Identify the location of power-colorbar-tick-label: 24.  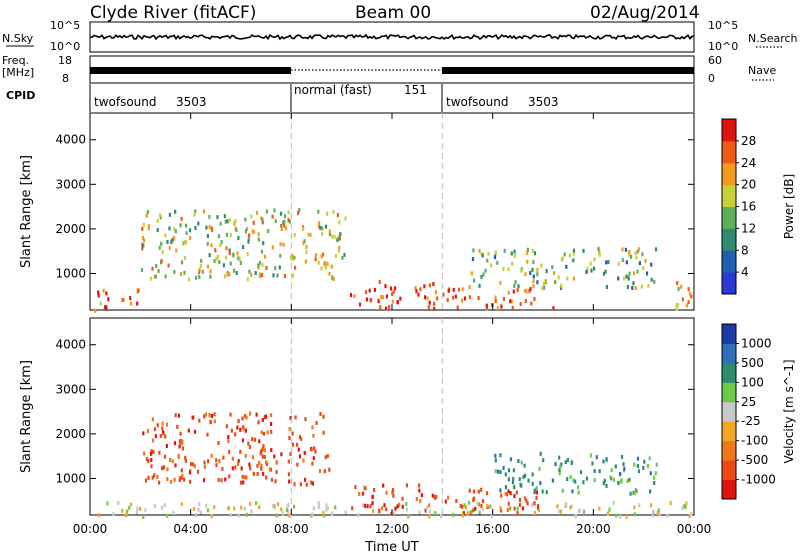
(748, 163).